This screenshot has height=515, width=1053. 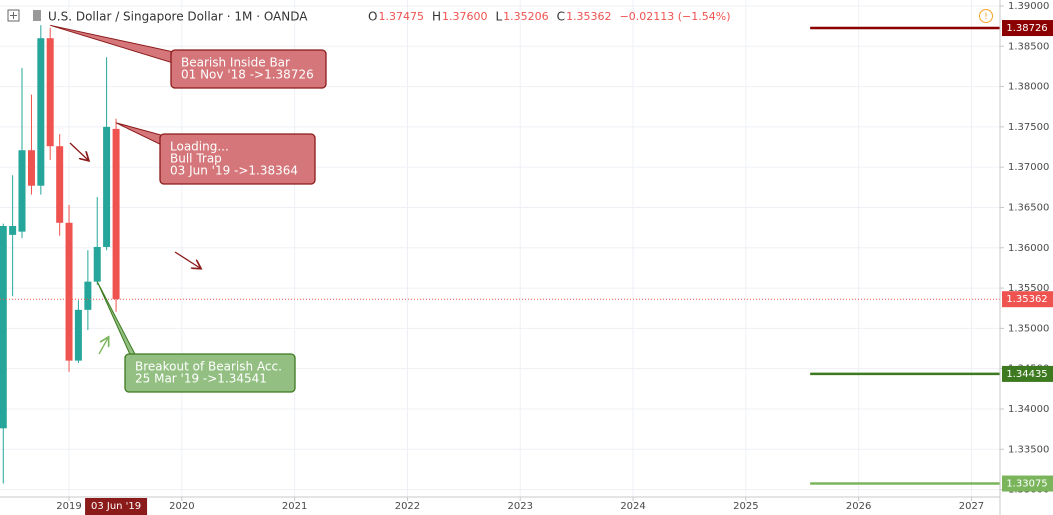 I want to click on y-tick-label: 1.36000, so click(x=1028, y=248).